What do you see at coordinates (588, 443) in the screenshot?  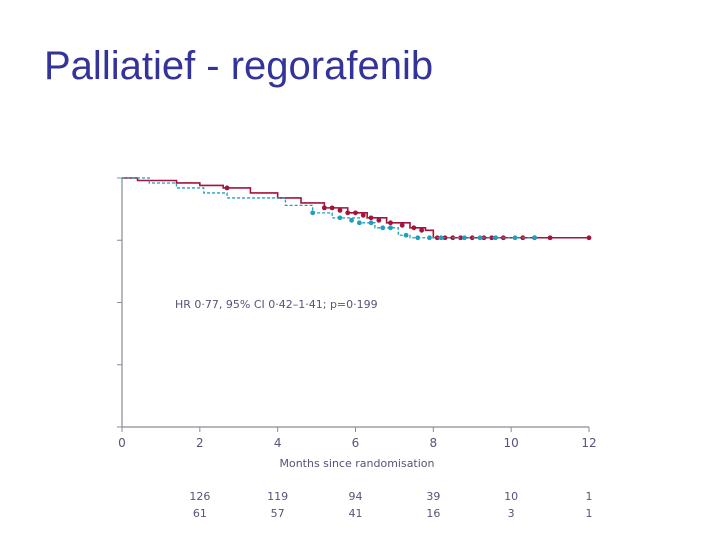 I see `x-tick-label: 12` at bounding box center [588, 443].